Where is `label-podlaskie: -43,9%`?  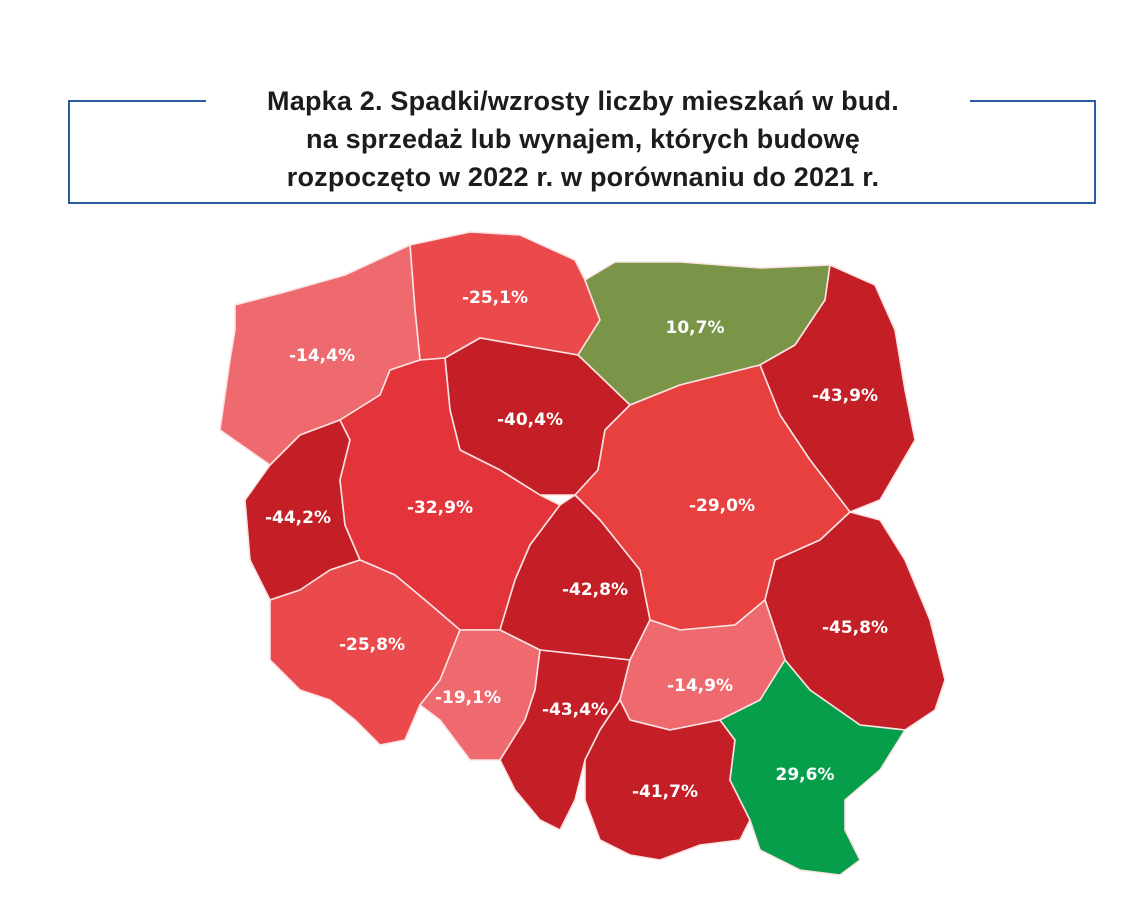
label-podlaskie: -43,9% is located at coordinates (845, 396).